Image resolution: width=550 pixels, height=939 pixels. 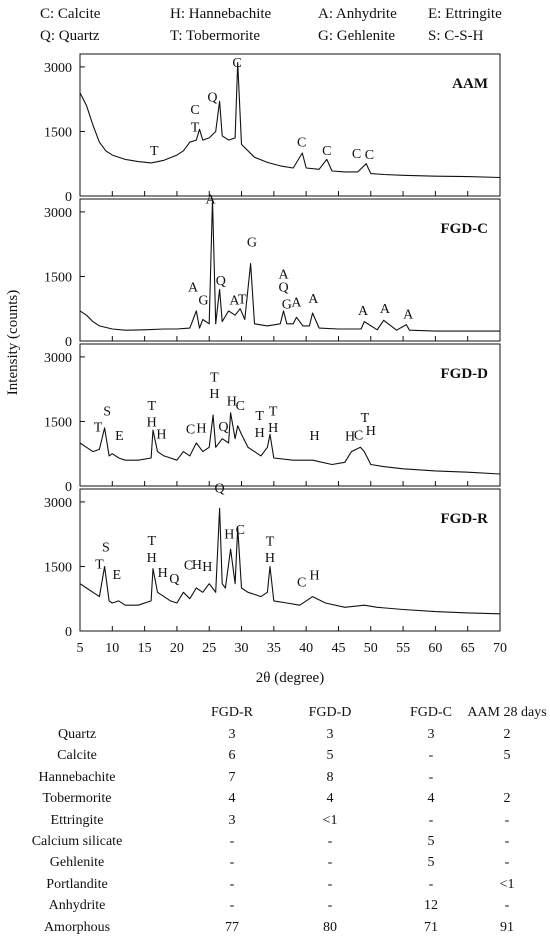 I want to click on table-row-label: Portlandite, so click(x=77, y=884).